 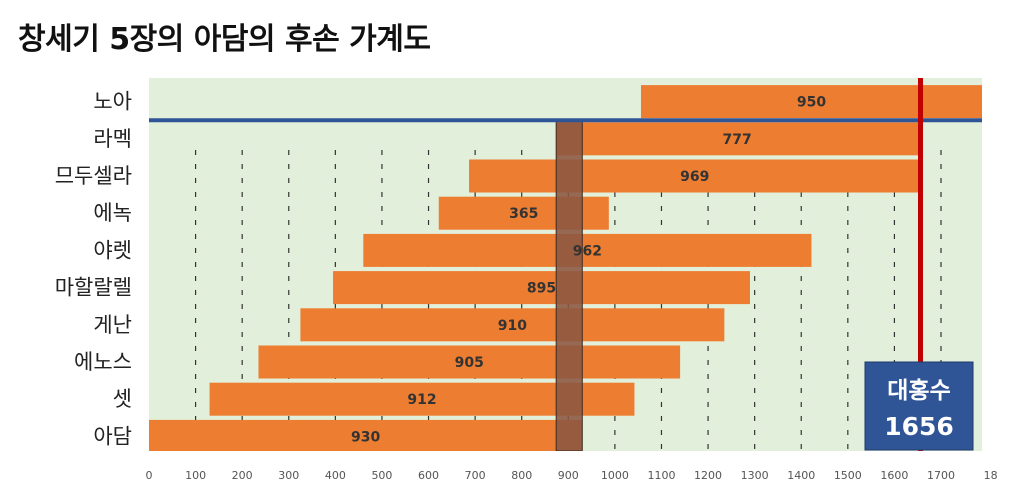 I want to click on x-tick-label: 18, so click(x=991, y=475).